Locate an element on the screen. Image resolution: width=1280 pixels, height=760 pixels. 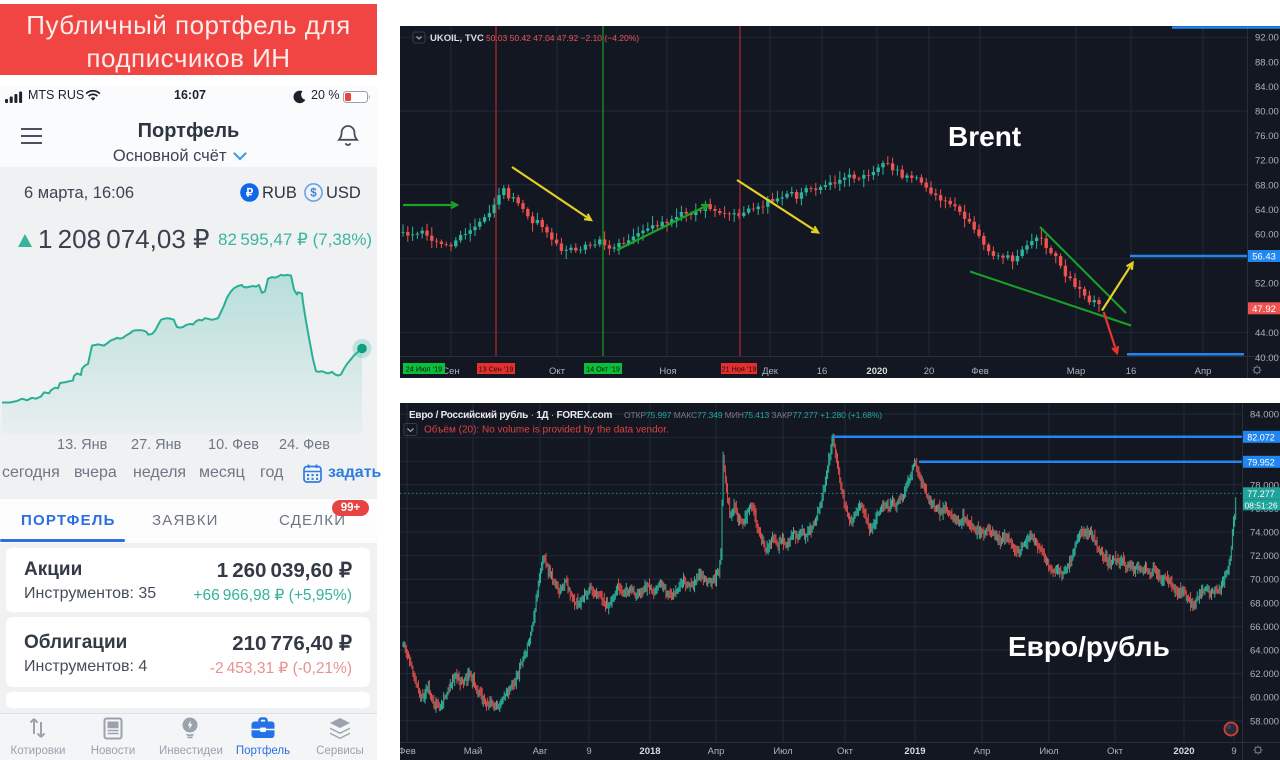
svg-text: 64.000 is located at coordinates (1264, 651).